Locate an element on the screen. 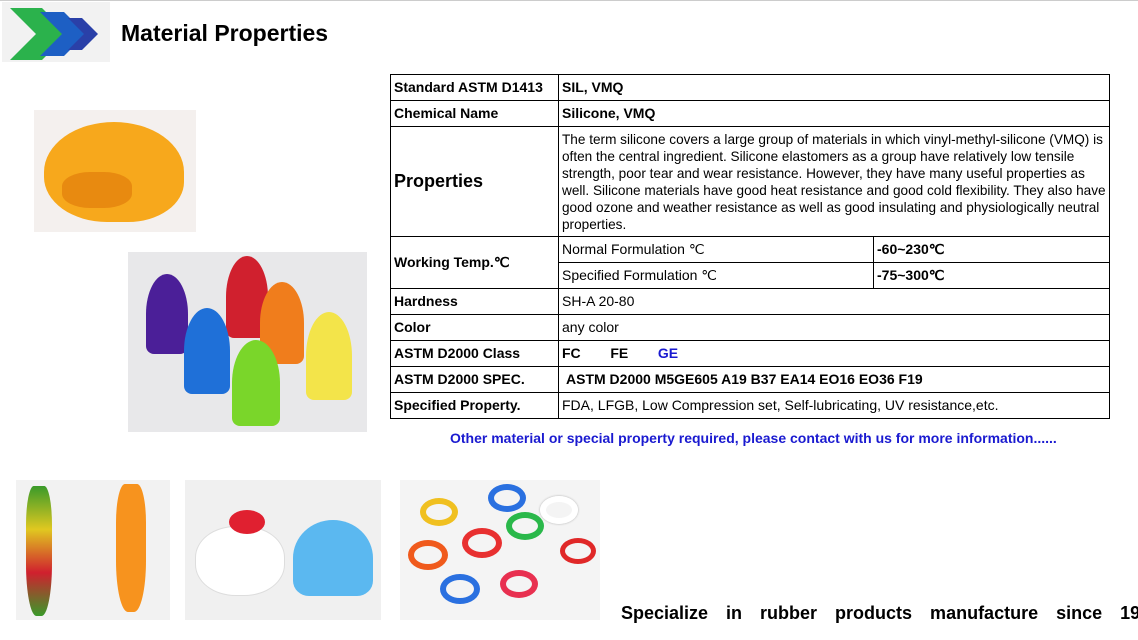 The height and width of the screenshot is (640, 1138). row-label: Standard ASTM D1413 is located at coordinates (474, 87).